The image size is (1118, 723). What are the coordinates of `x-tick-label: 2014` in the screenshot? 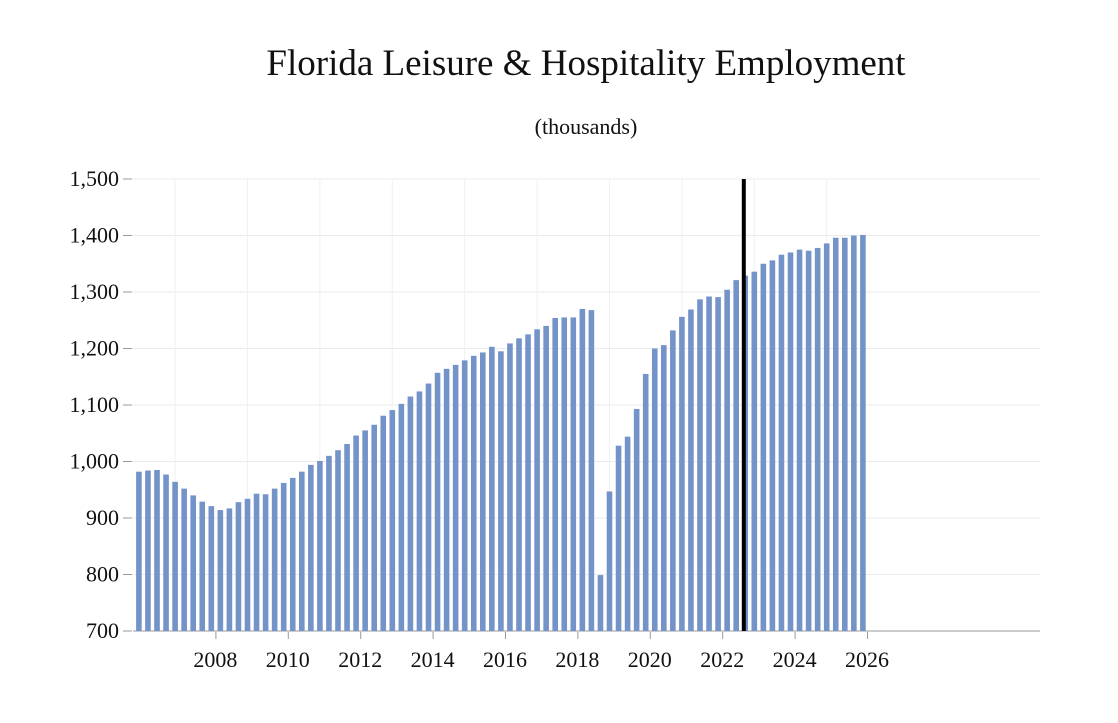 It's located at (433, 659).